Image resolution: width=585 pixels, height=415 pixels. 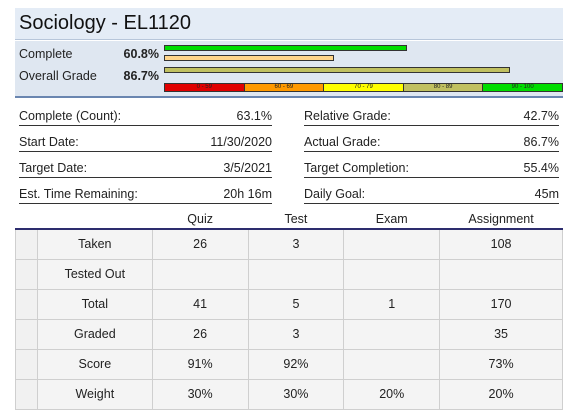 What do you see at coordinates (241, 142) in the screenshot?
I see `stat-value: 11/30/2020` at bounding box center [241, 142].